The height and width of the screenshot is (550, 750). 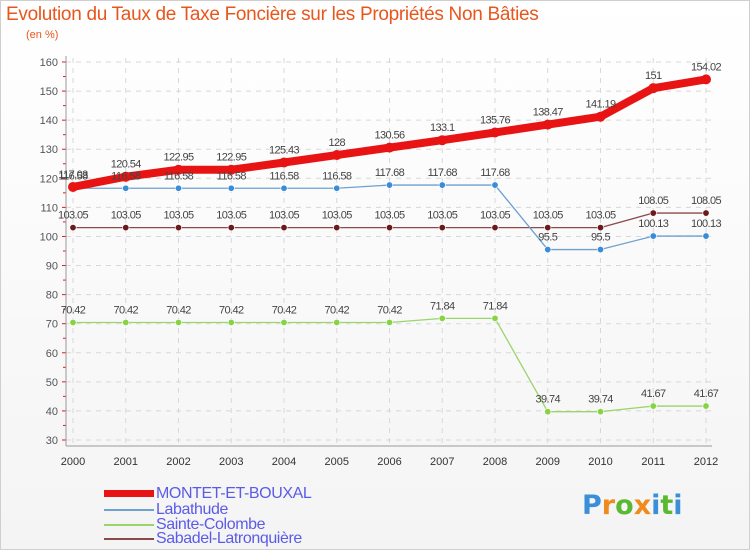 I want to click on data-label: 117.03, so click(x=73, y=175).